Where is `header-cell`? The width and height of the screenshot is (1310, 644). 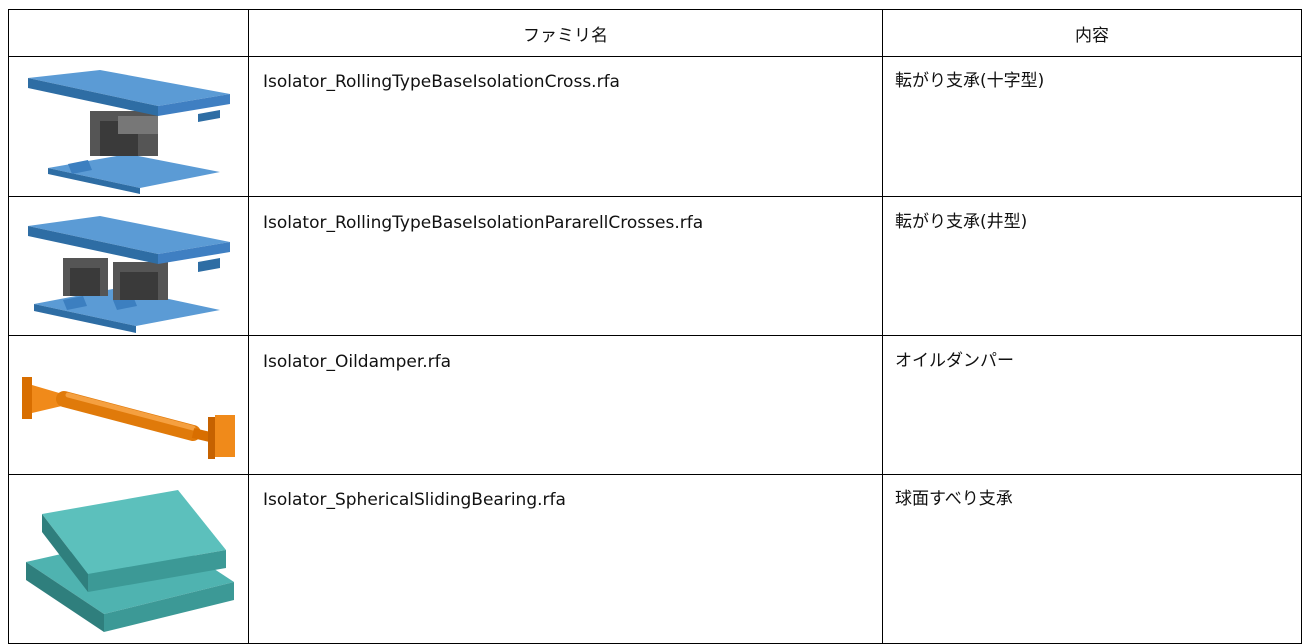
header-cell is located at coordinates (128, 33).